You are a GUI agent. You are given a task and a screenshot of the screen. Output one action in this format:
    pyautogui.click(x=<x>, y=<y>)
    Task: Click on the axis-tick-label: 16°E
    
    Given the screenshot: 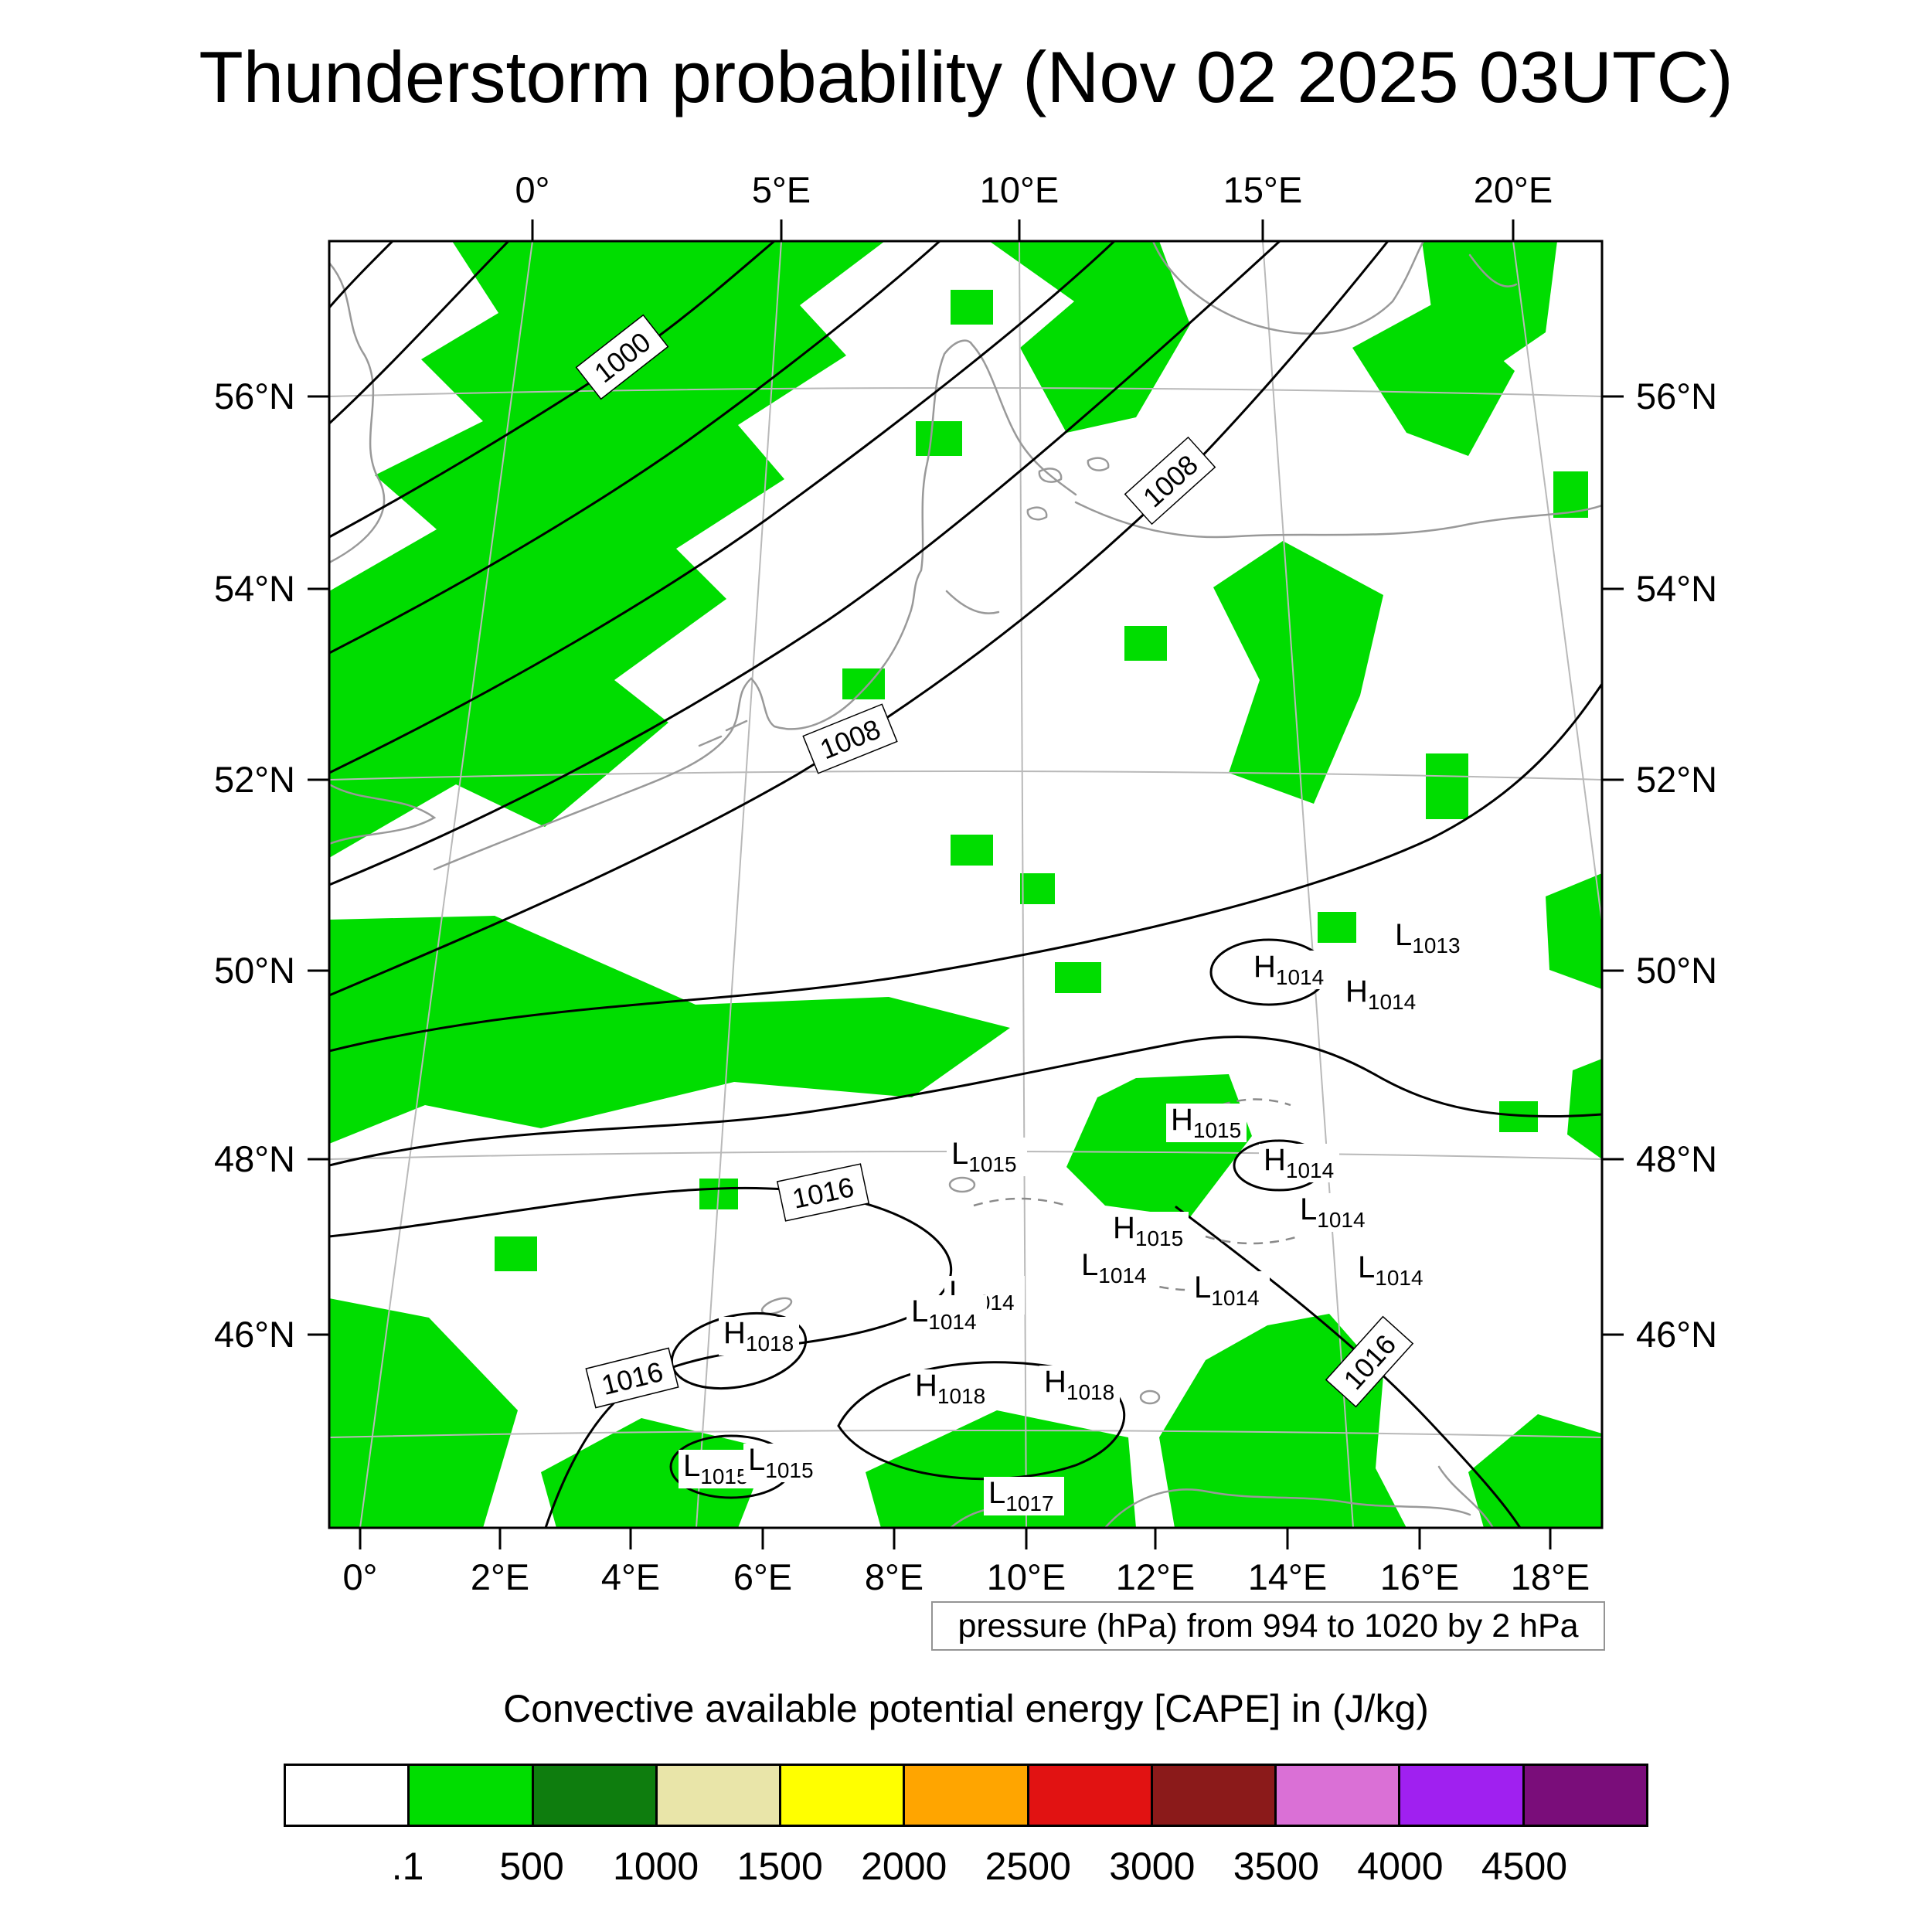 What is the action you would take?
    pyautogui.click(x=1419, y=1576)
    